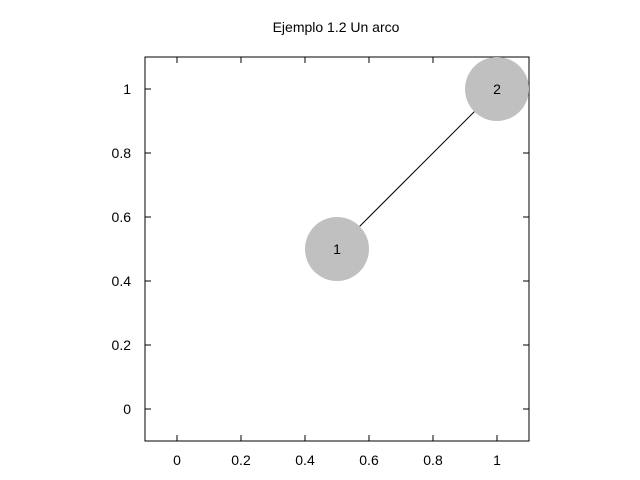 This screenshot has height=480, width=640. Describe the element at coordinates (241, 460) in the screenshot. I see `x-tick-label: 0.2` at that location.